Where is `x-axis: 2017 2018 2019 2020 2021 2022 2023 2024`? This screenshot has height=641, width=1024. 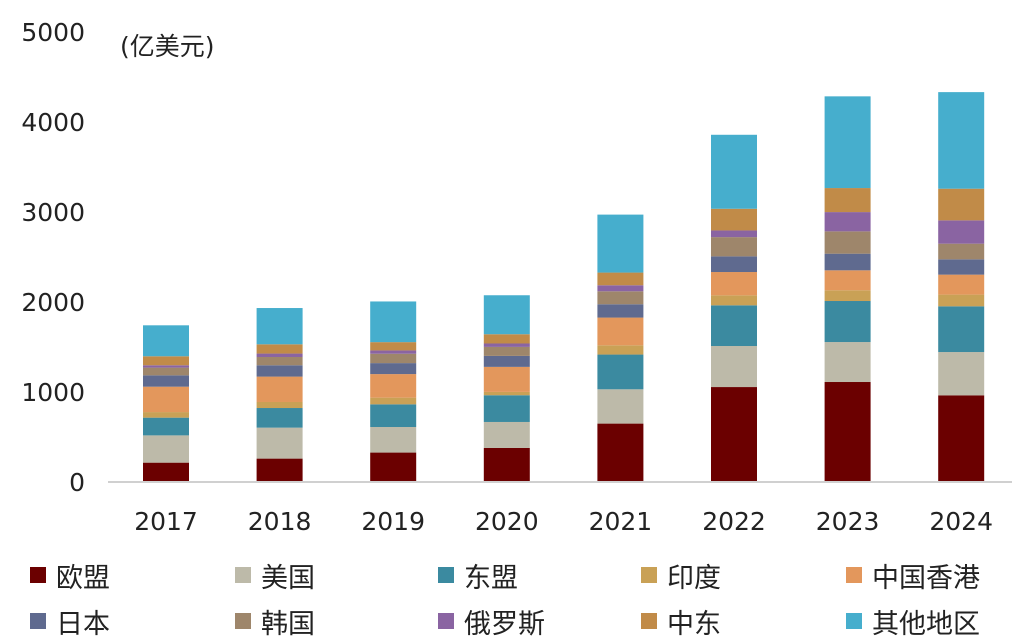 x-axis: 2017 2018 2019 2020 2021 2022 2023 2024 is located at coordinates (563, 521).